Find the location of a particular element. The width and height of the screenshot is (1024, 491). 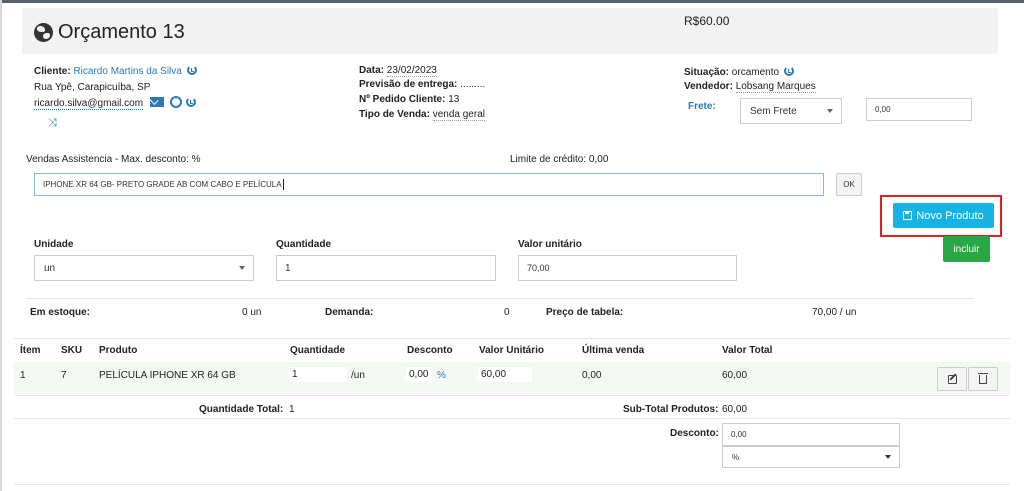

col-header-total: Valor Total is located at coordinates (747, 350).